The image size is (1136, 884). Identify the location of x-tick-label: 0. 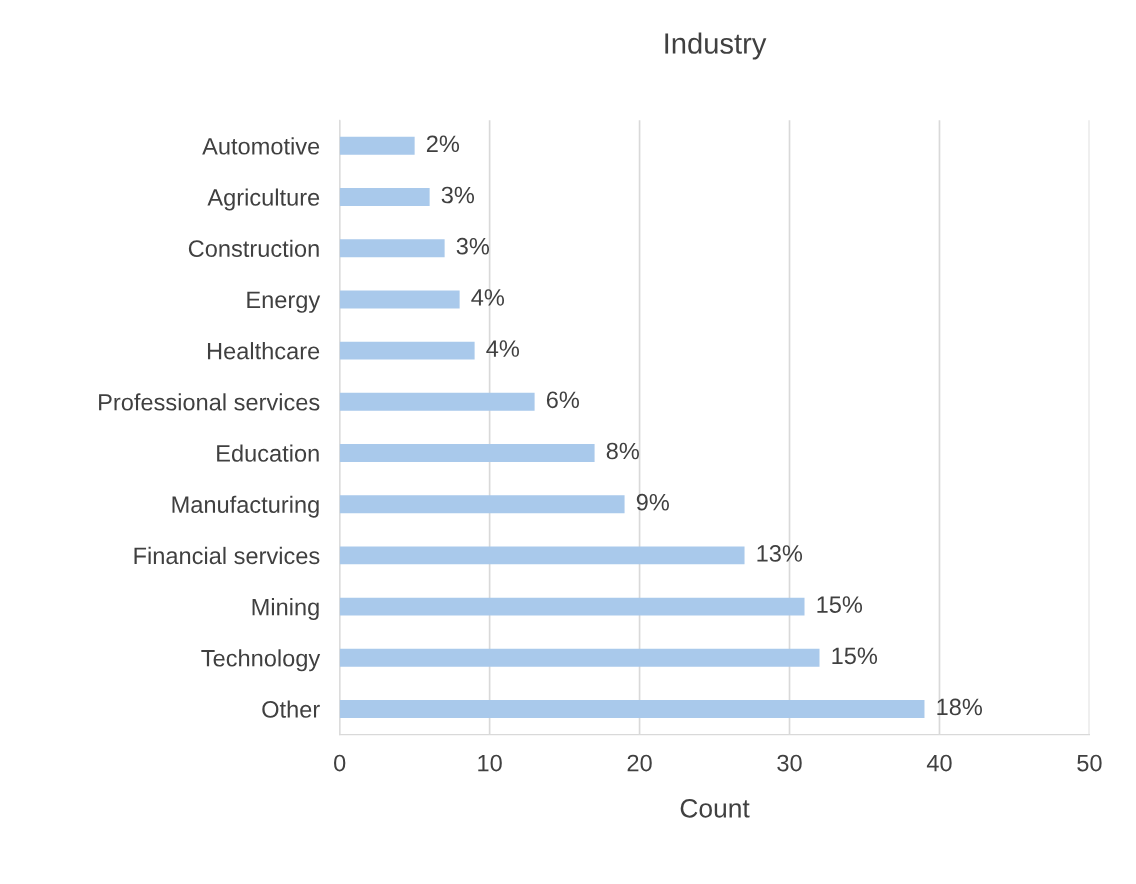
(340, 763).